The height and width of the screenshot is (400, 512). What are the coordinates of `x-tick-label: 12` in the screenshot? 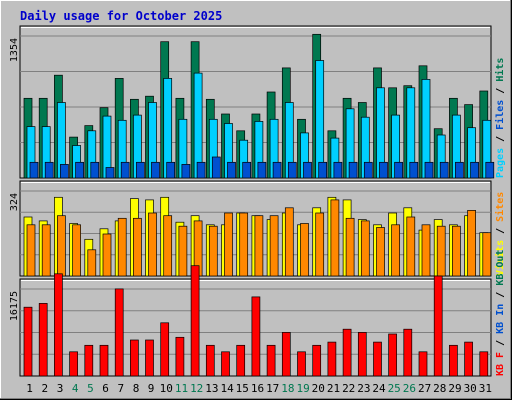 It's located at (196, 388).